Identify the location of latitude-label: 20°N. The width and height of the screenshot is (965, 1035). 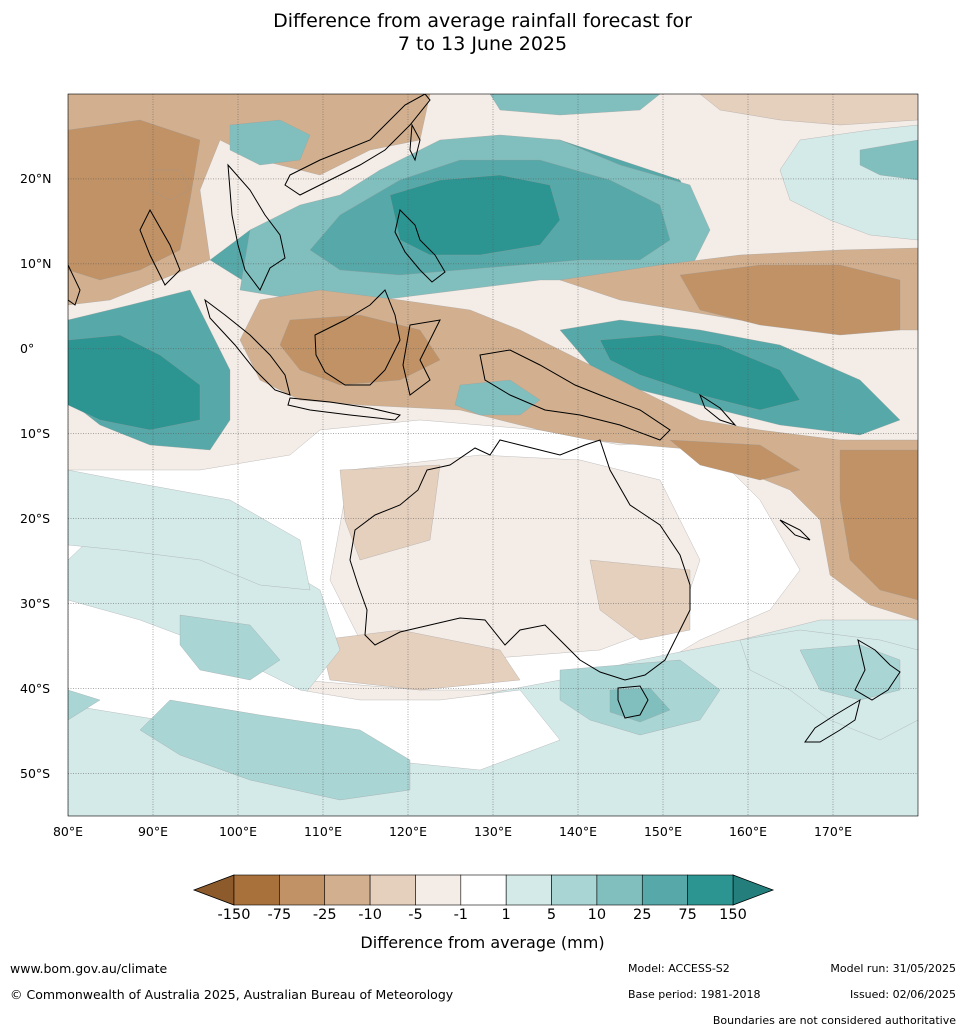
(36, 178).